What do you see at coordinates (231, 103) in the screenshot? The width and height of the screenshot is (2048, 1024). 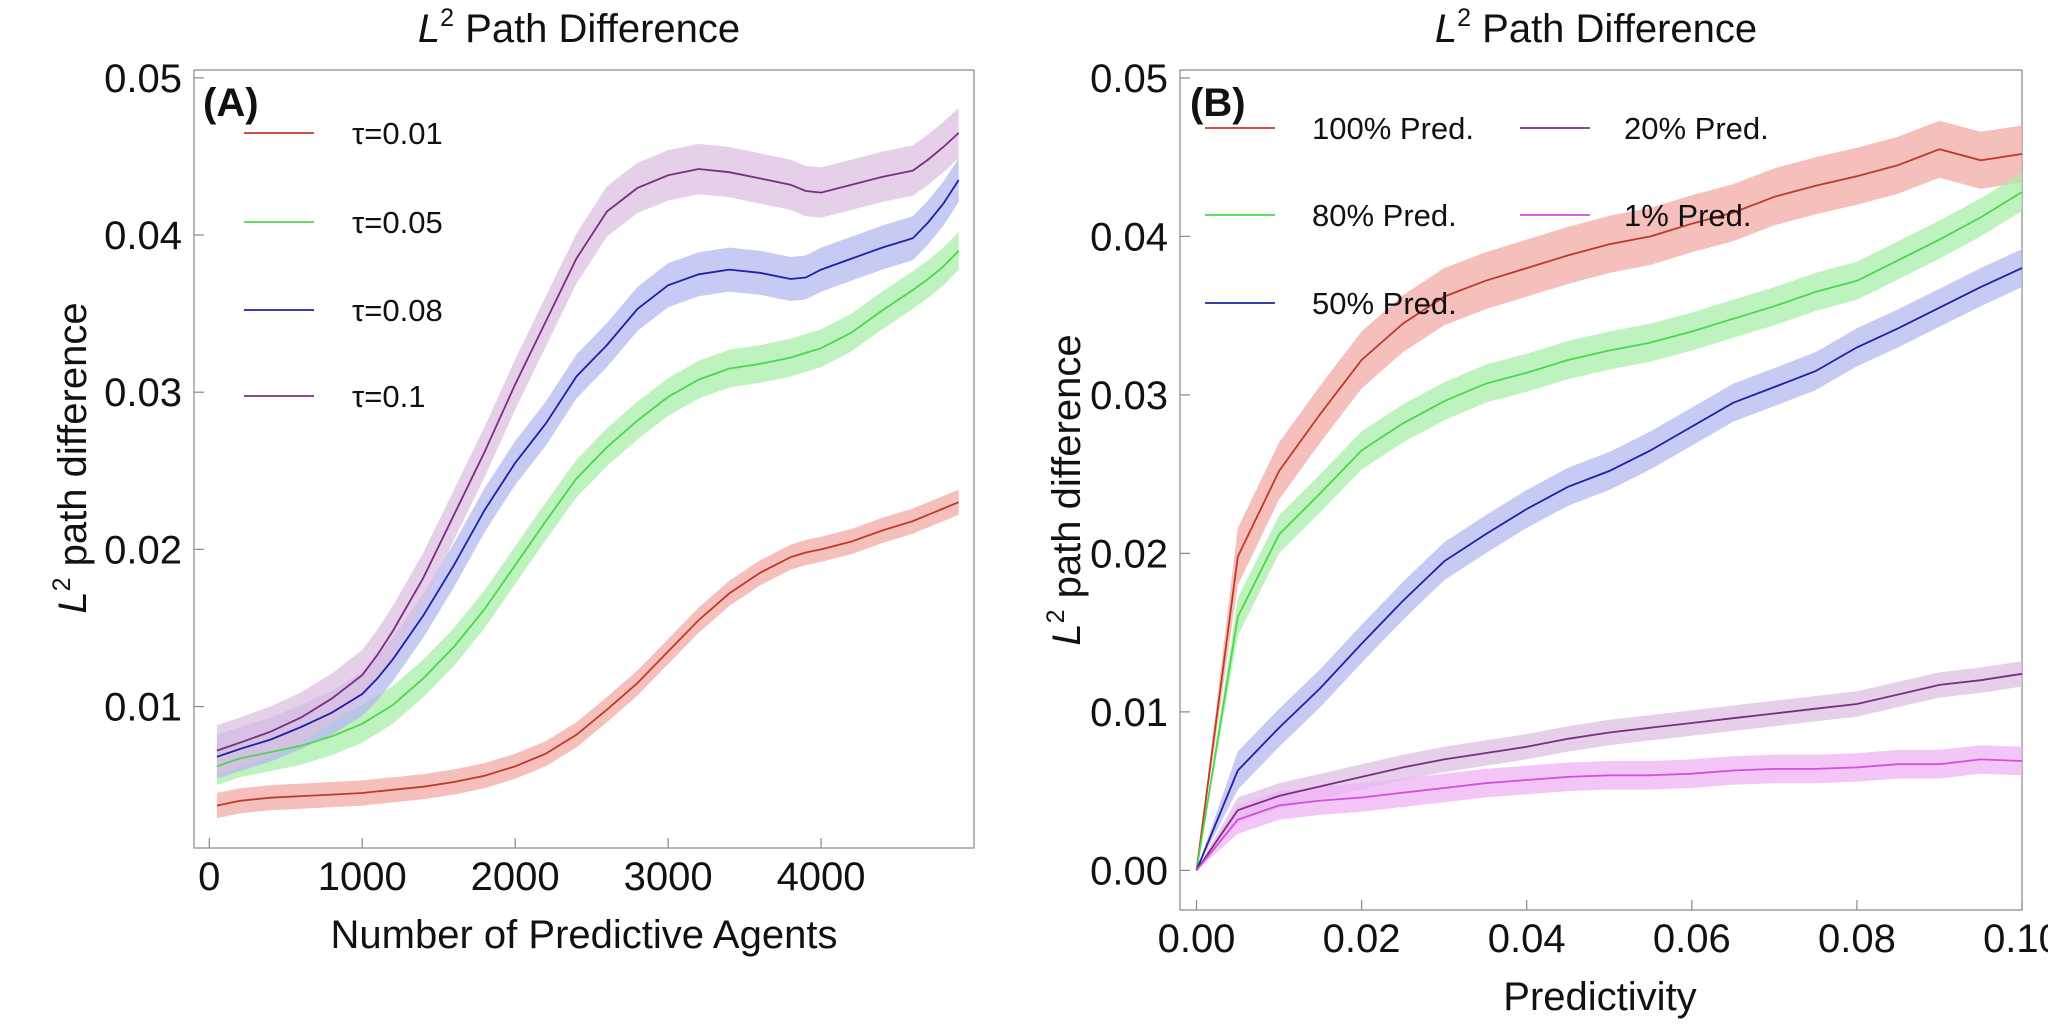 I see `panel-a-label: (A)` at bounding box center [231, 103].